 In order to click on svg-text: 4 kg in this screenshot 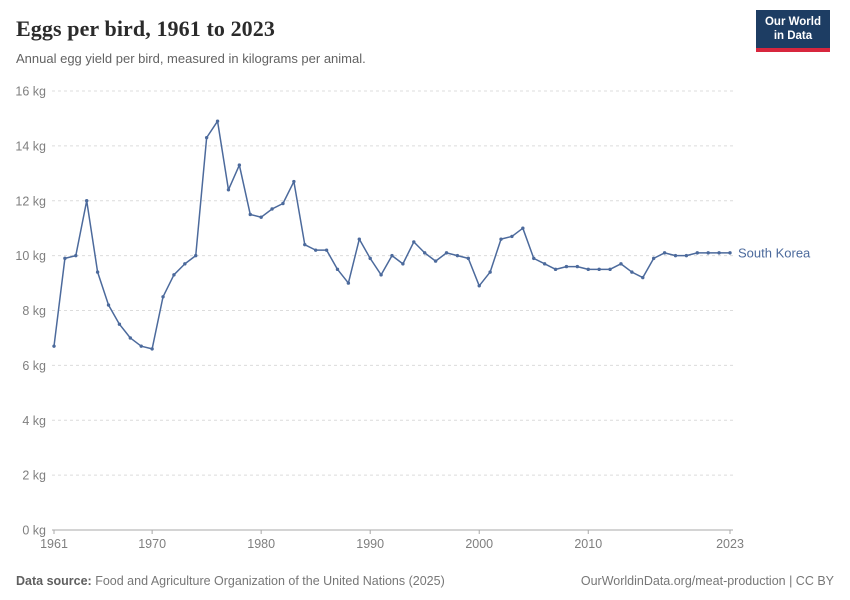, I will do `click(34, 421)`.